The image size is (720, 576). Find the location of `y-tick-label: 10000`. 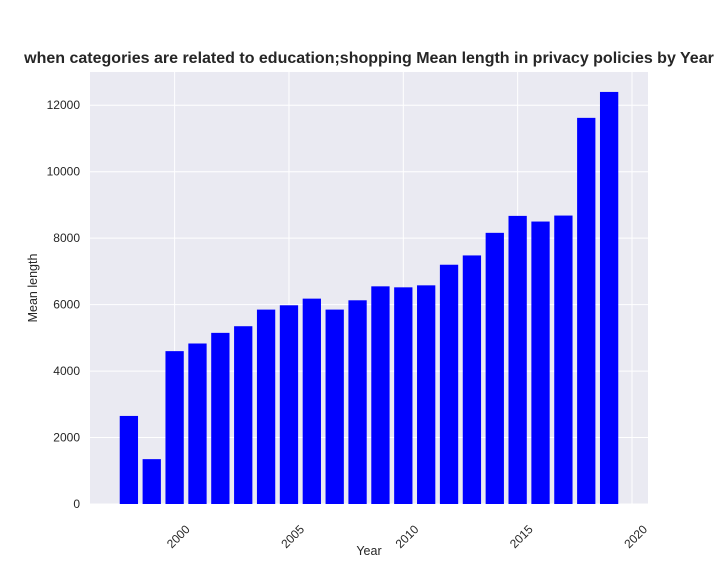

y-tick-label: 10000 is located at coordinates (64, 172).